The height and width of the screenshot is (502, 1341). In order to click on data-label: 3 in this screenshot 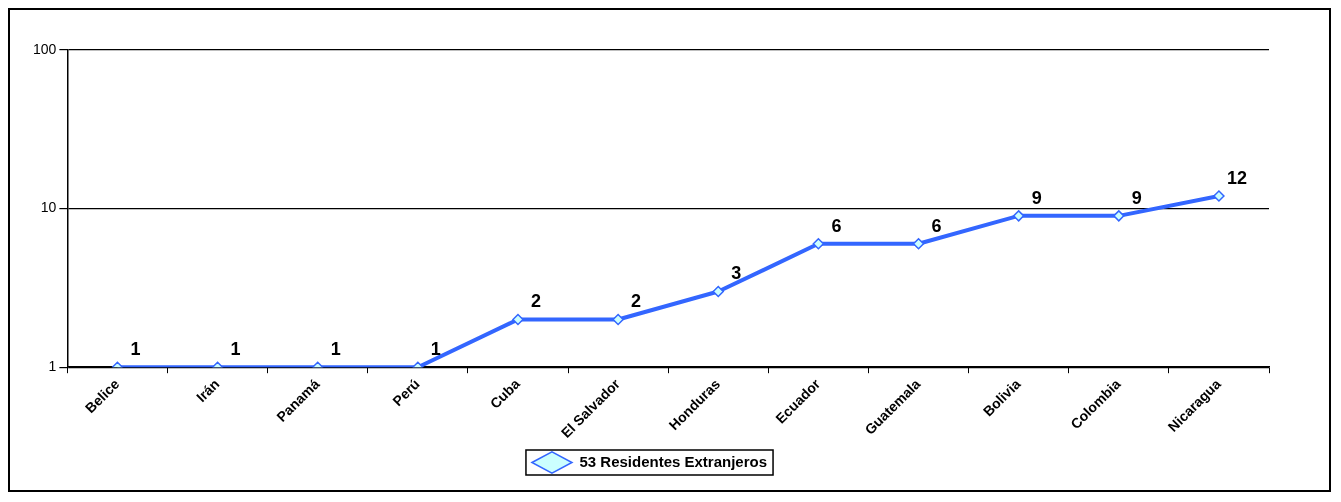, I will do `click(736, 273)`.